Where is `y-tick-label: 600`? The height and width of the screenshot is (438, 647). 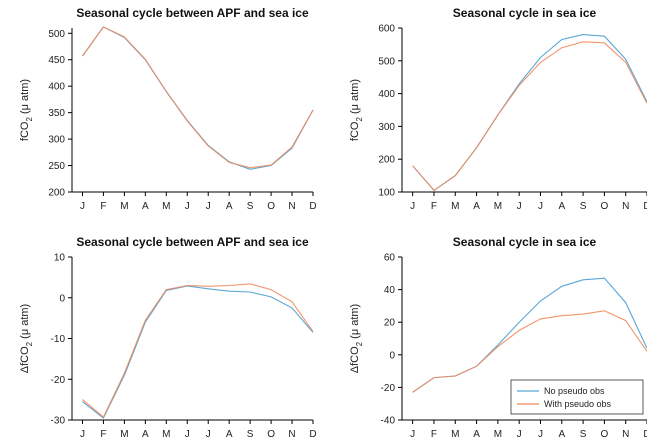 y-tick-label: 600 is located at coordinates (386, 29).